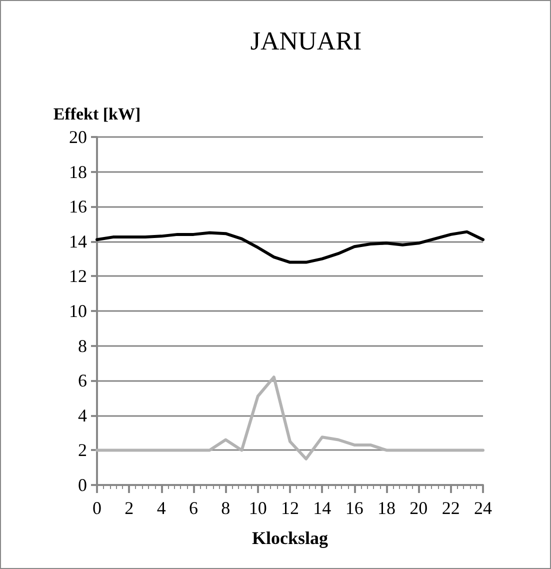 This screenshot has width=551, height=569. I want to click on x-tick-label: 8, so click(225, 508).